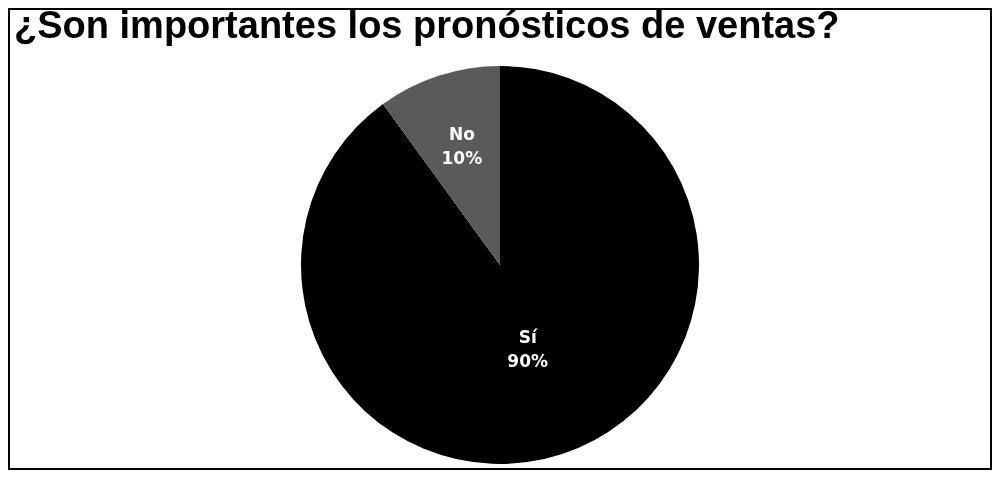 The image size is (1004, 478). What do you see at coordinates (528, 360) in the screenshot?
I see `data-label: 90%` at bounding box center [528, 360].